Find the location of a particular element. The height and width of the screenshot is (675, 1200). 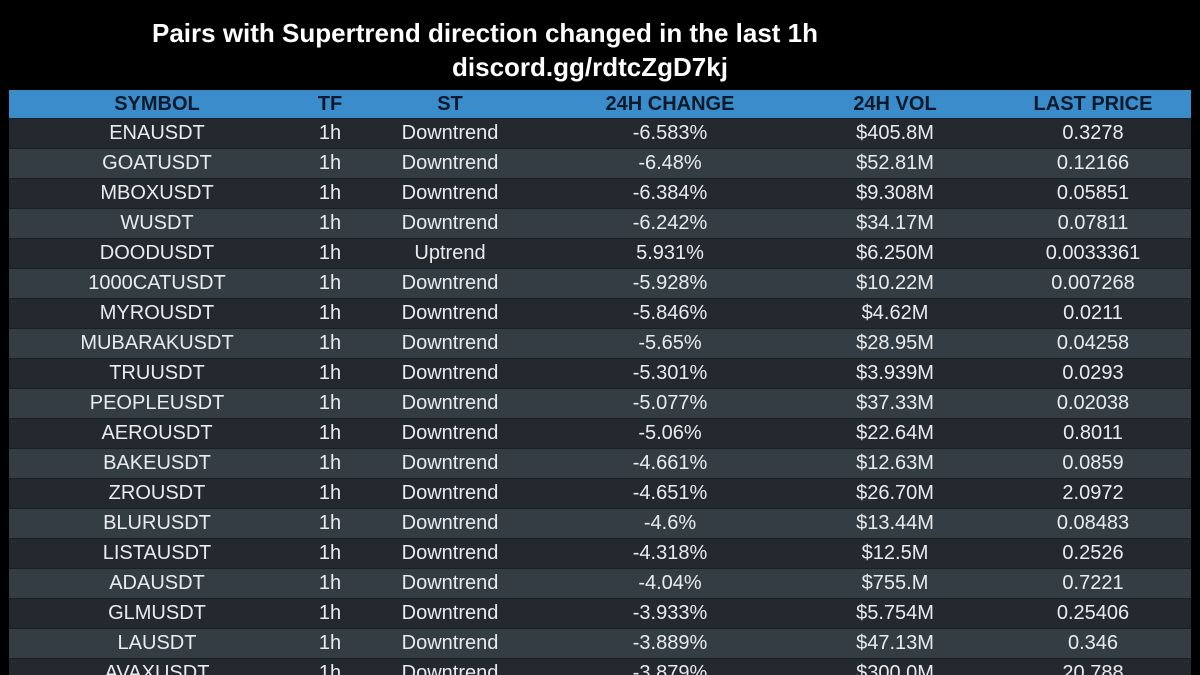

column-header-last-price: LAST PRICE is located at coordinates (1093, 104).